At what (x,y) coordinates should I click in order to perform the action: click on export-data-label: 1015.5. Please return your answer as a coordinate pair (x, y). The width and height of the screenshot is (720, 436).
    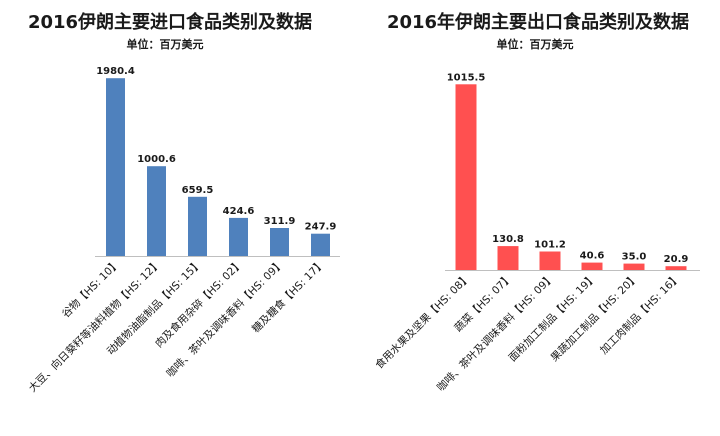
    Looking at the image, I should click on (466, 77).